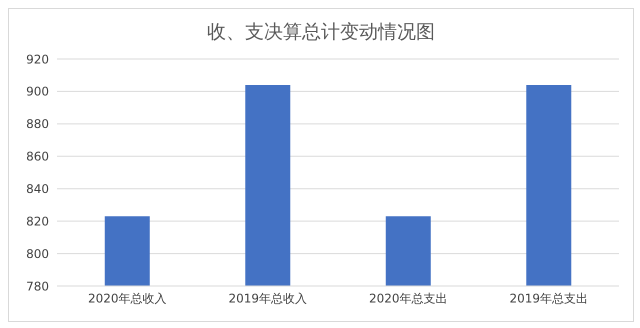 The image size is (640, 328). I want to click on y-tick-label: 920, so click(37, 59).